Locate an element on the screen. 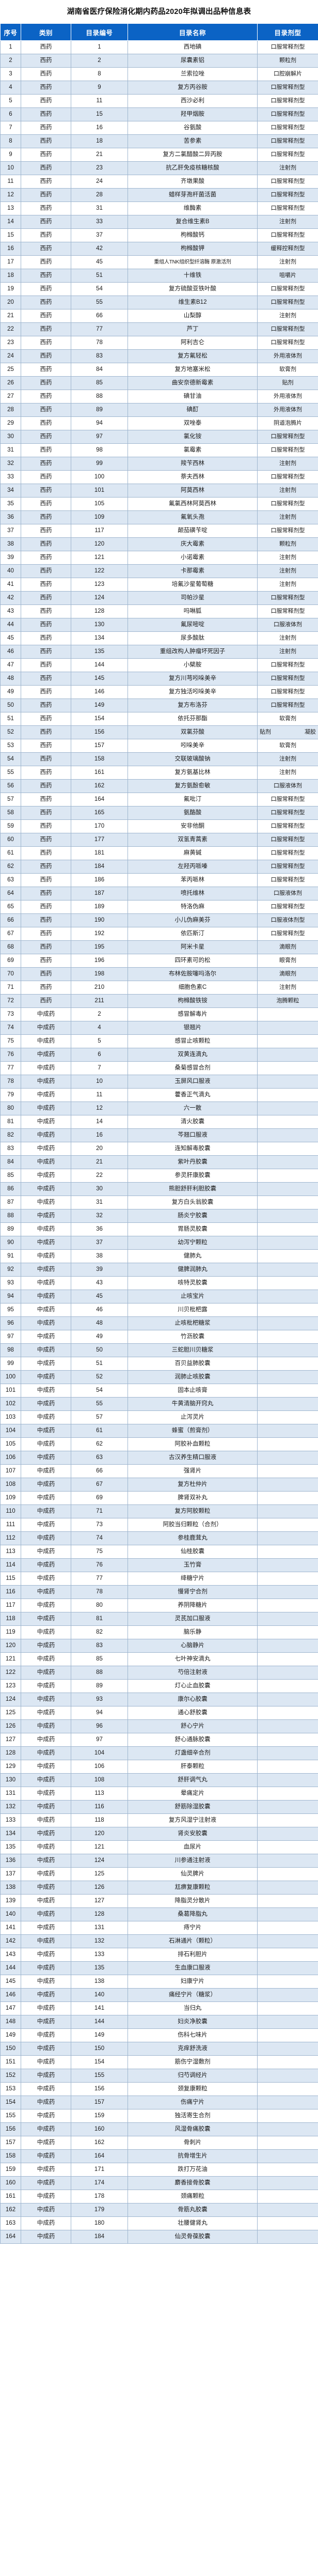 This screenshot has height=2576, width=318. column-header-form: 目录剂型 is located at coordinates (287, 32).